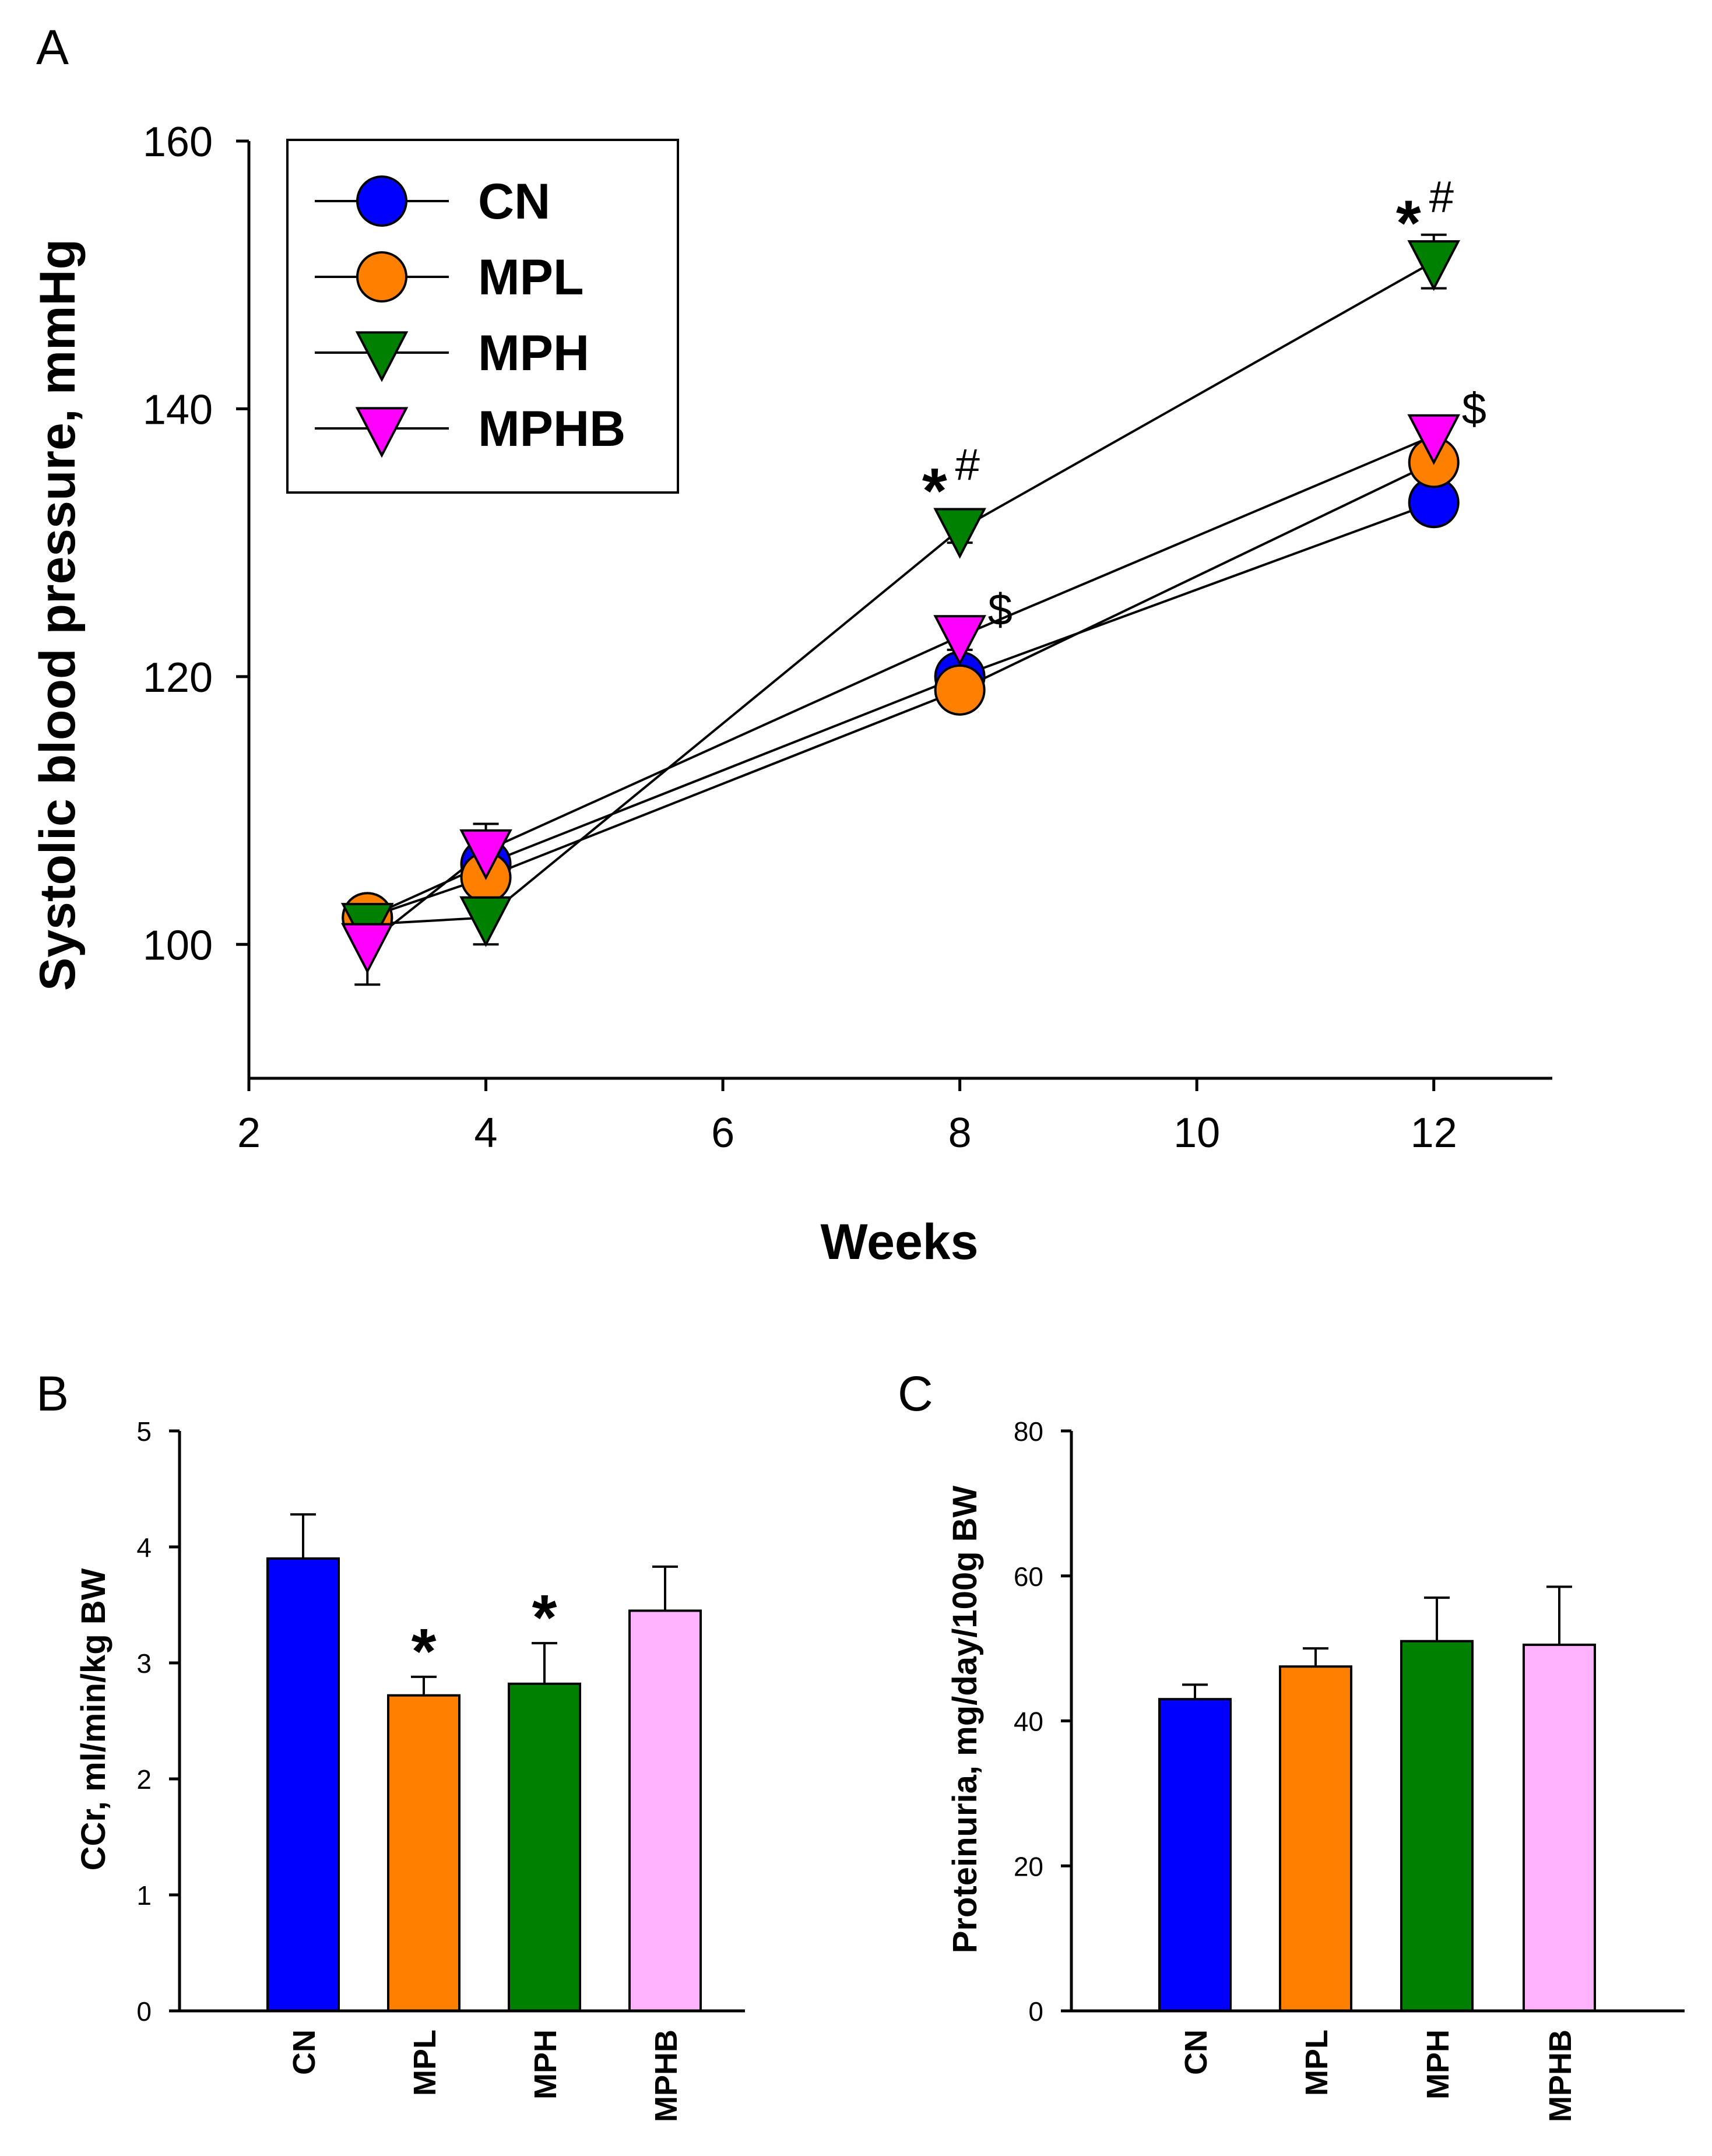 The image size is (1712, 2156). What do you see at coordinates (915, 1393) in the screenshot?
I see `panel-label-c: C` at bounding box center [915, 1393].